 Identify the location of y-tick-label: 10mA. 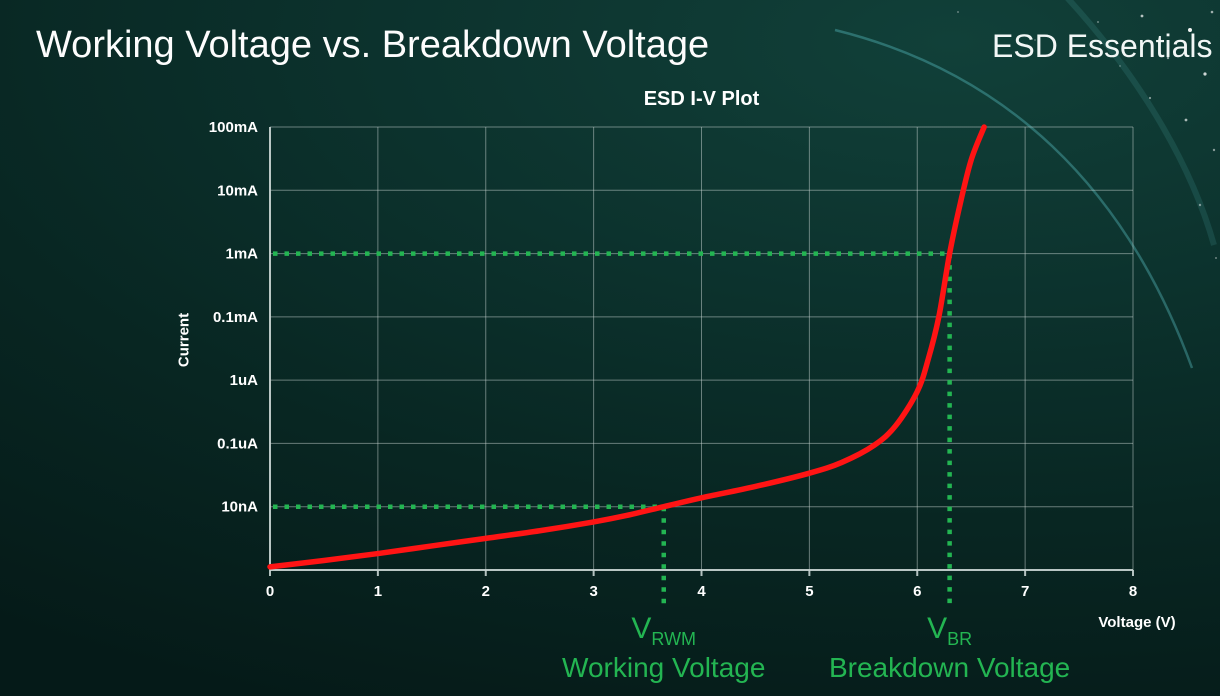
(237, 190).